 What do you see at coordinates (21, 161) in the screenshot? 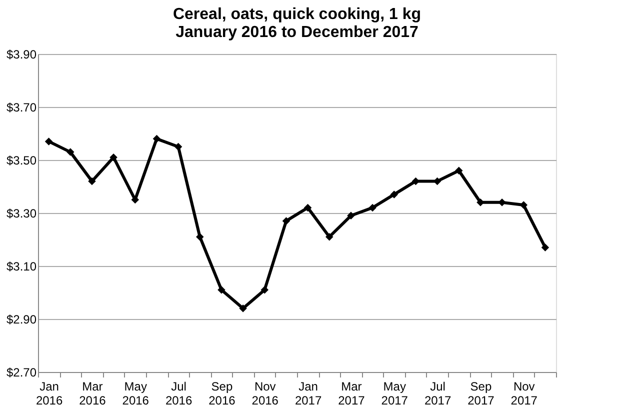
I see `y-tick-label: $3.50` at bounding box center [21, 161].